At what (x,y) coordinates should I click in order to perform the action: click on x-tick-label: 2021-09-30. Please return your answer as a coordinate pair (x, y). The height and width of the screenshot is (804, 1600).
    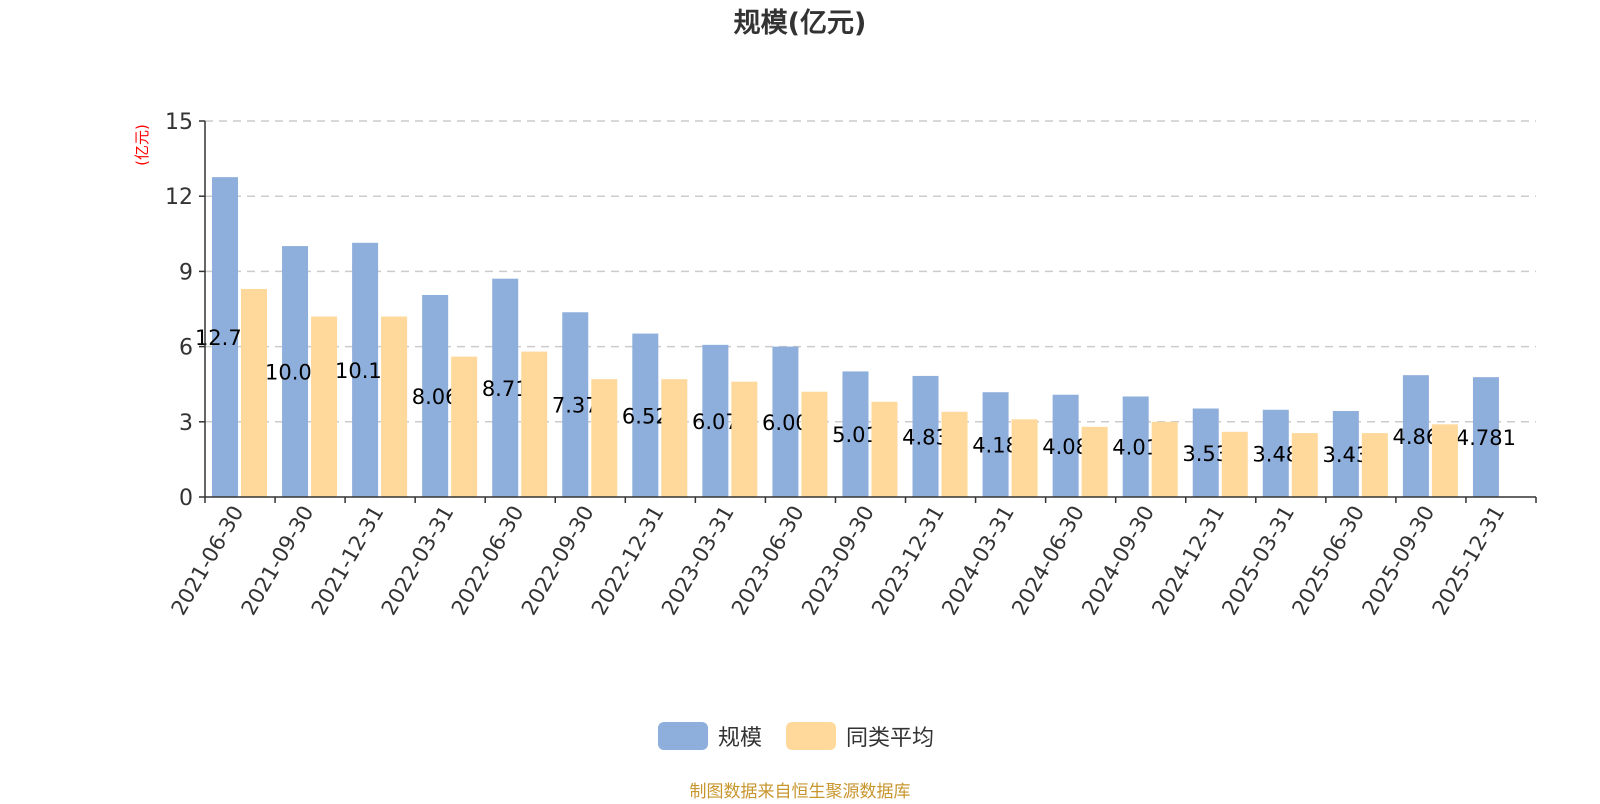
    Looking at the image, I should click on (278, 561).